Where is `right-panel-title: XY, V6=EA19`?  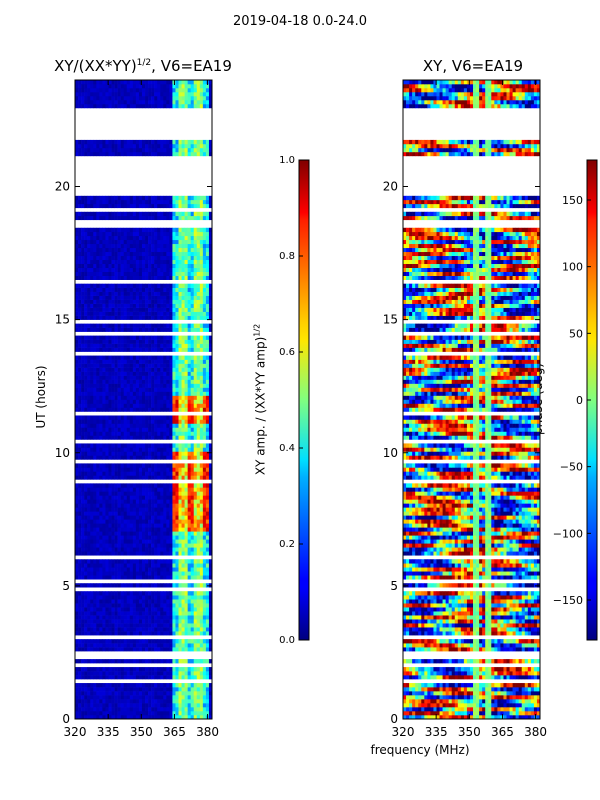 right-panel-title: XY, V6=EA19 is located at coordinates (473, 66).